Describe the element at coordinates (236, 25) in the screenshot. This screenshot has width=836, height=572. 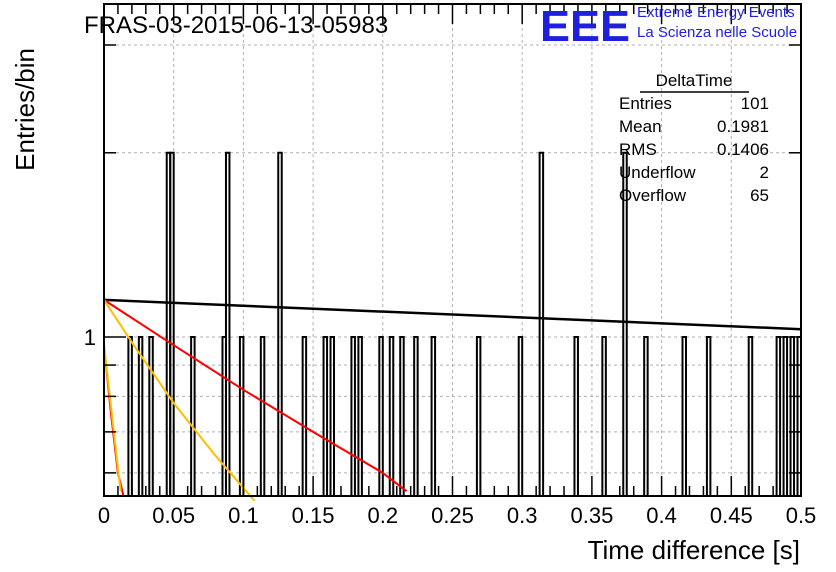
I see `run-title: FRAS-03-2015-06-13-05983` at that location.